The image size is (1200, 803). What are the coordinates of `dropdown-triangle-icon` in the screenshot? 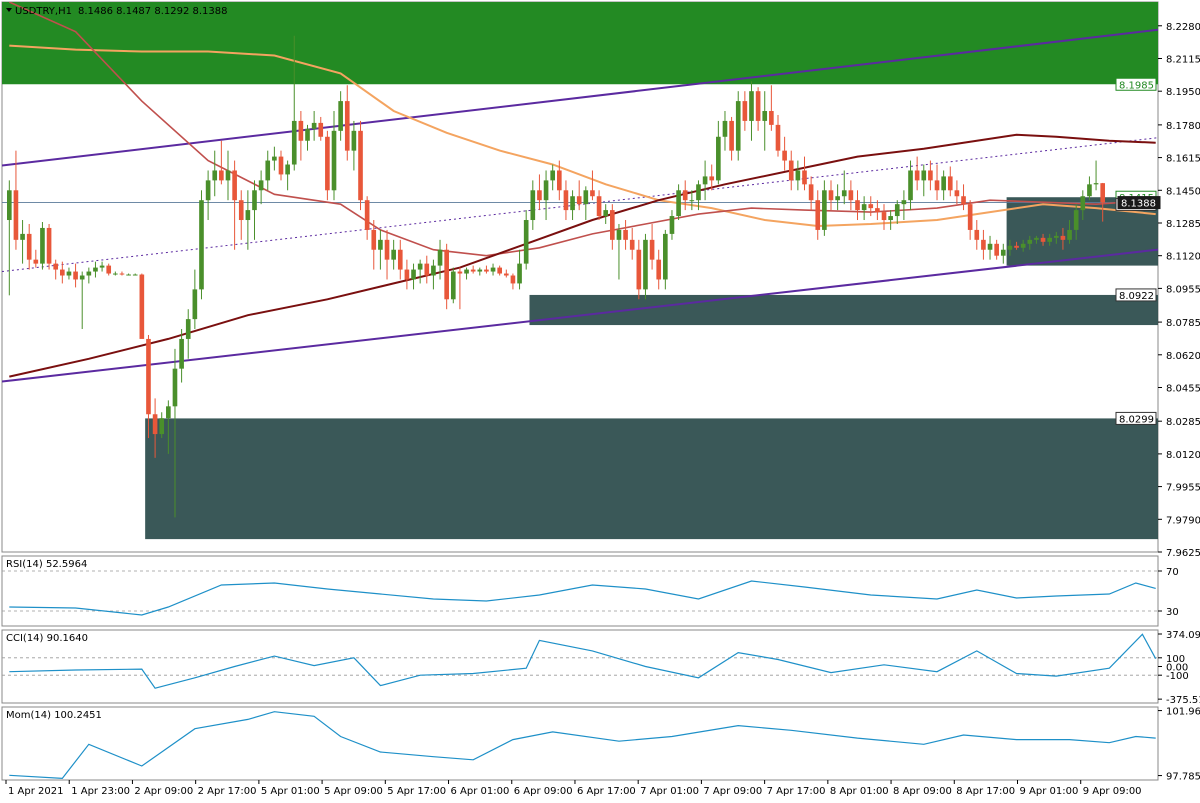 It's located at (9, 10).